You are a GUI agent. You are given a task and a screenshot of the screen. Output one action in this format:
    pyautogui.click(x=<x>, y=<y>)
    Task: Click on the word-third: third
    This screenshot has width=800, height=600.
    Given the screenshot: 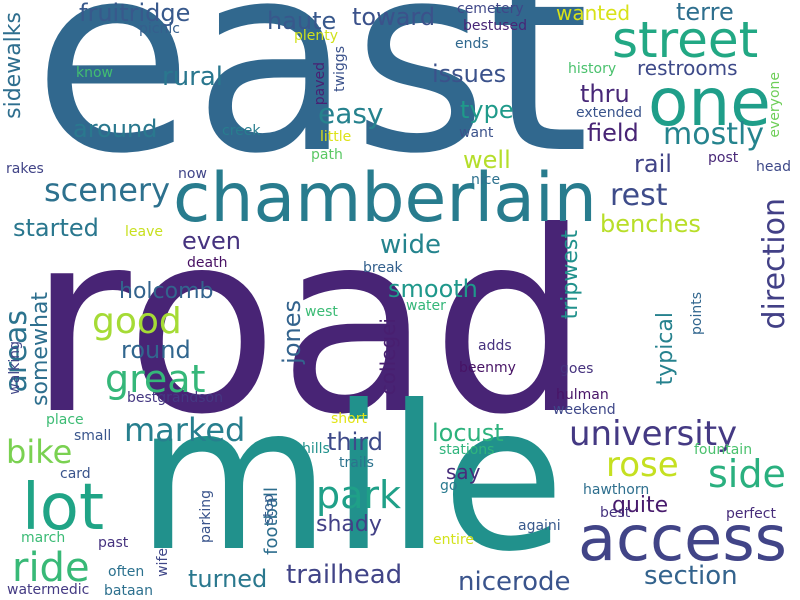 What is the action you would take?
    pyautogui.click(x=355, y=442)
    